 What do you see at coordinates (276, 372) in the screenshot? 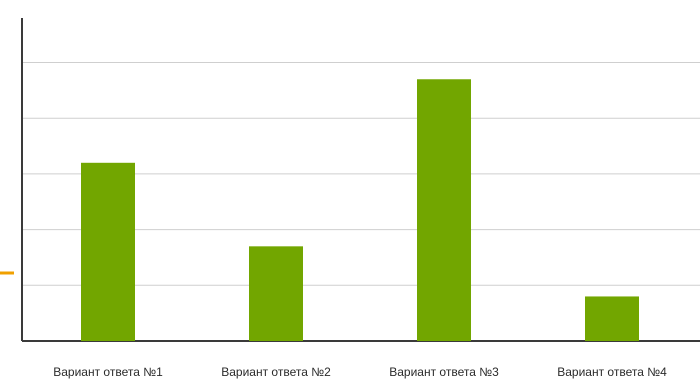
I see `x-tick-label: Вариант ответа №2` at bounding box center [276, 372].